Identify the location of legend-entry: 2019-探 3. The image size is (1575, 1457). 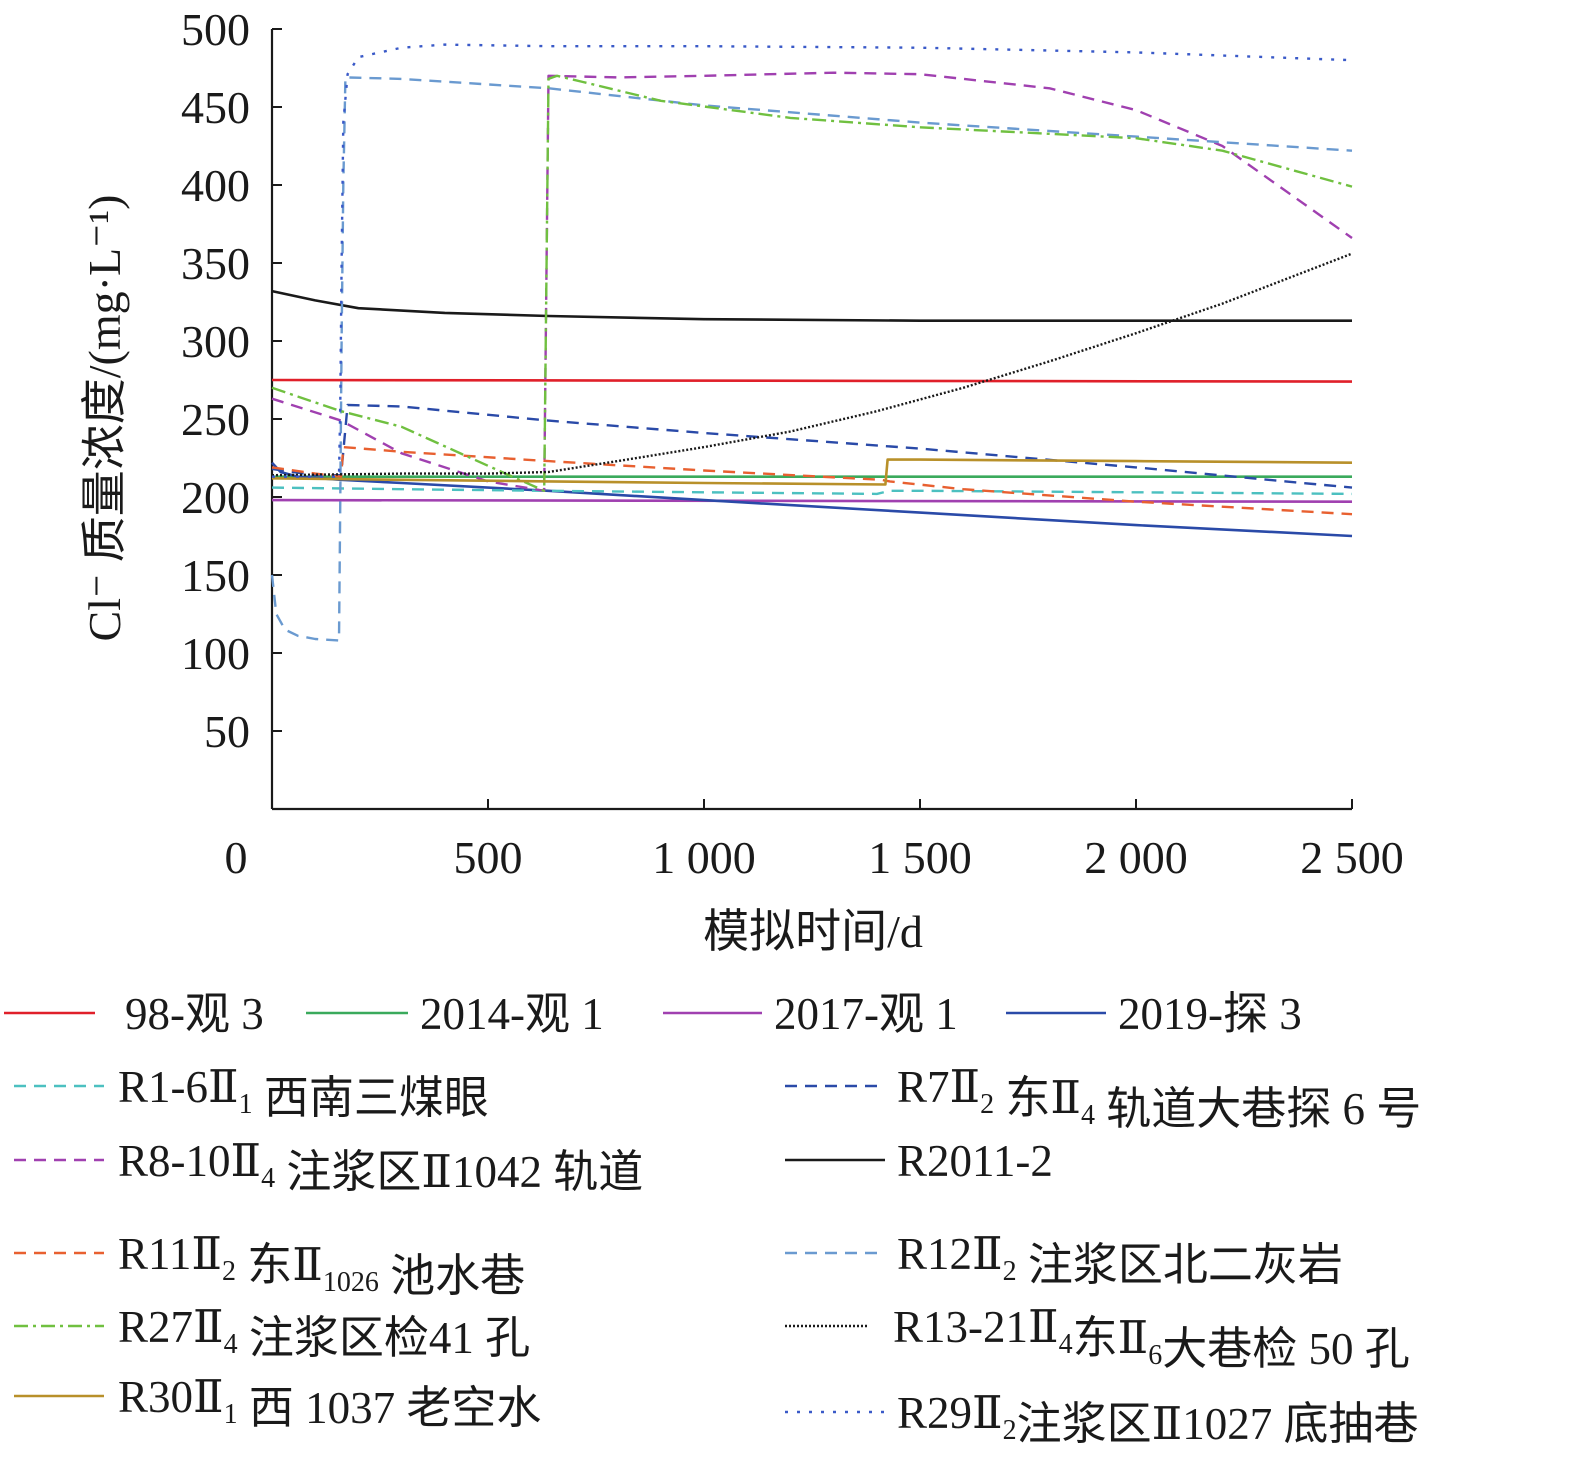
(1154, 1014).